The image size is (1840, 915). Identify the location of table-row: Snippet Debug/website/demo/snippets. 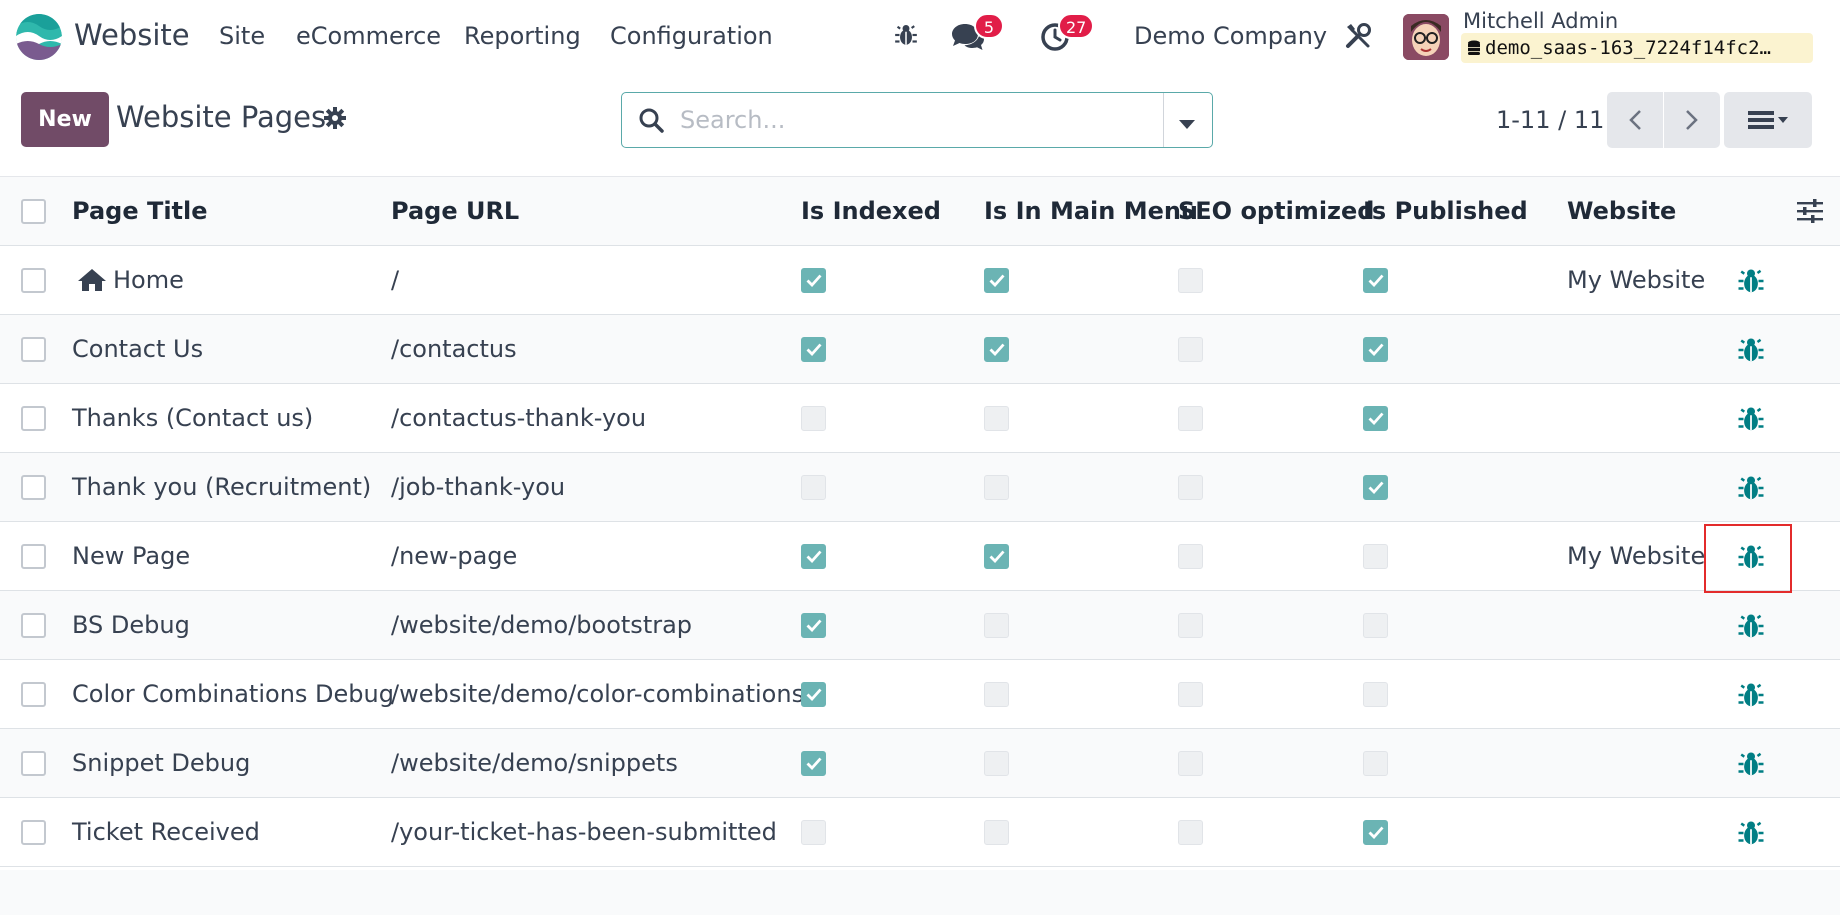
(920, 763).